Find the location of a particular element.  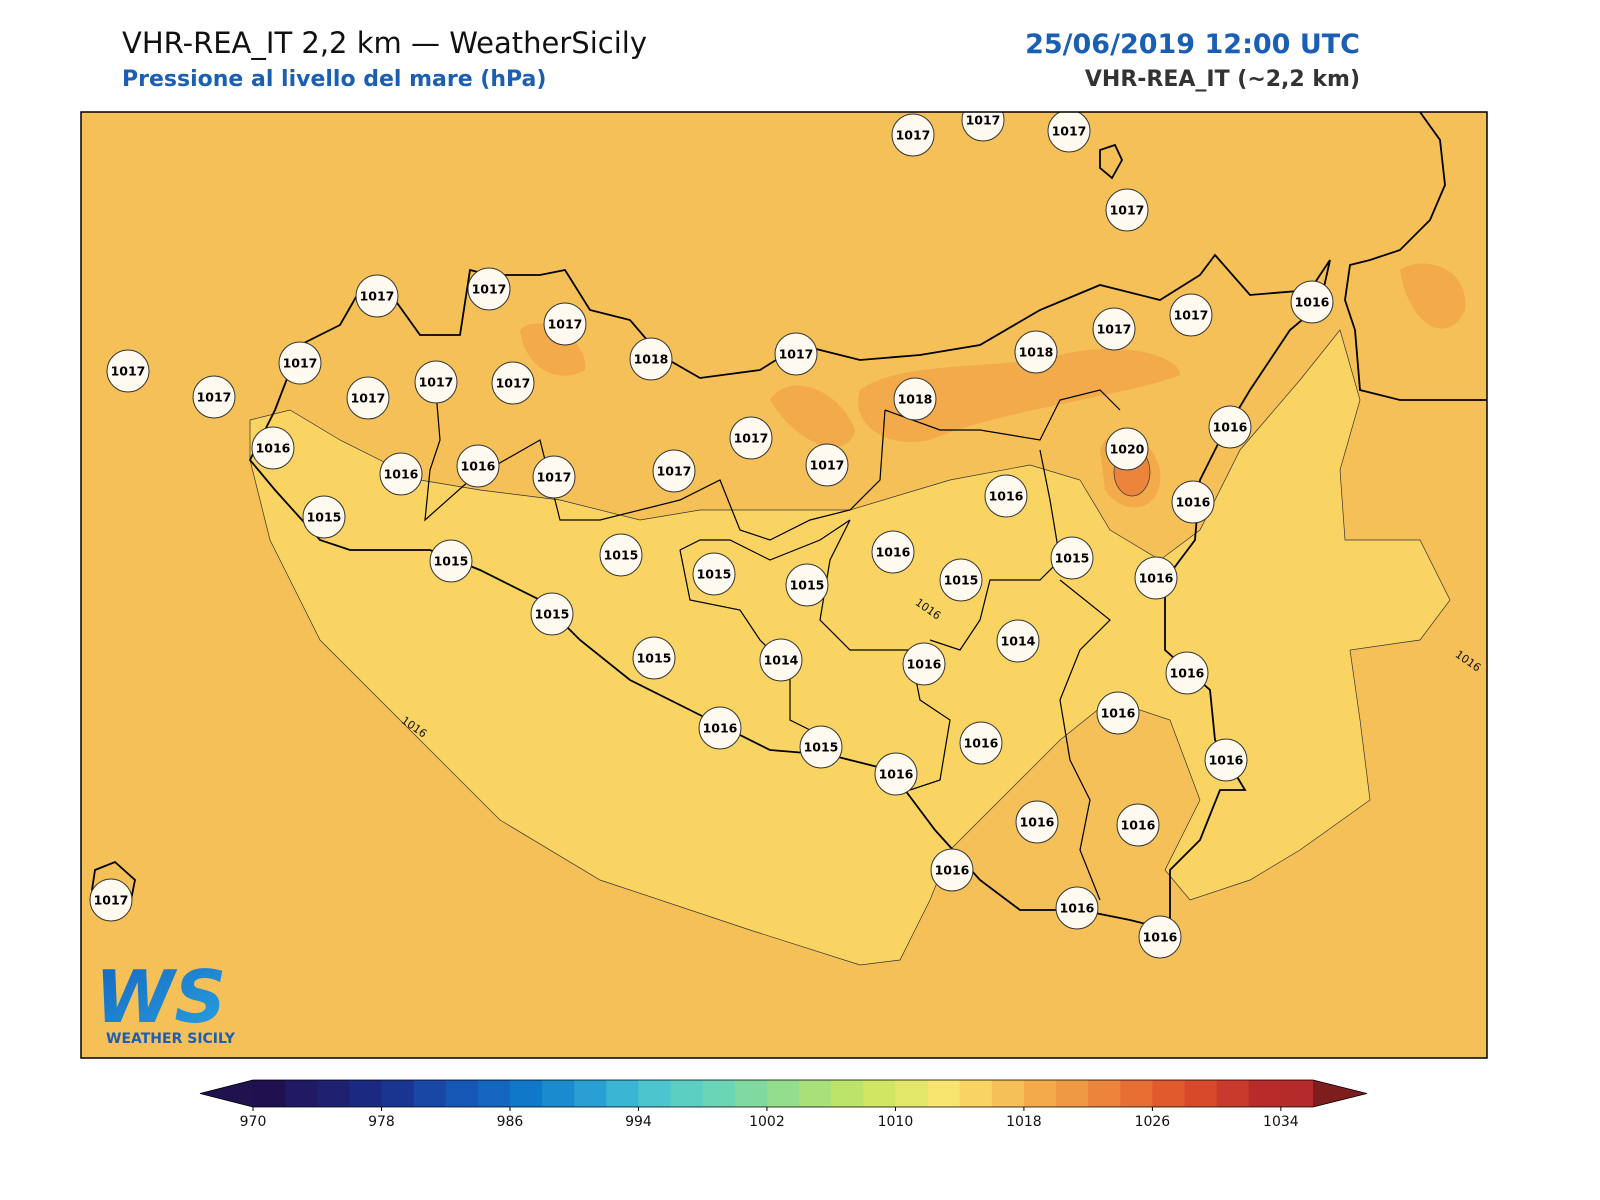

colorbar-tick-label: 970 is located at coordinates (253, 1122).